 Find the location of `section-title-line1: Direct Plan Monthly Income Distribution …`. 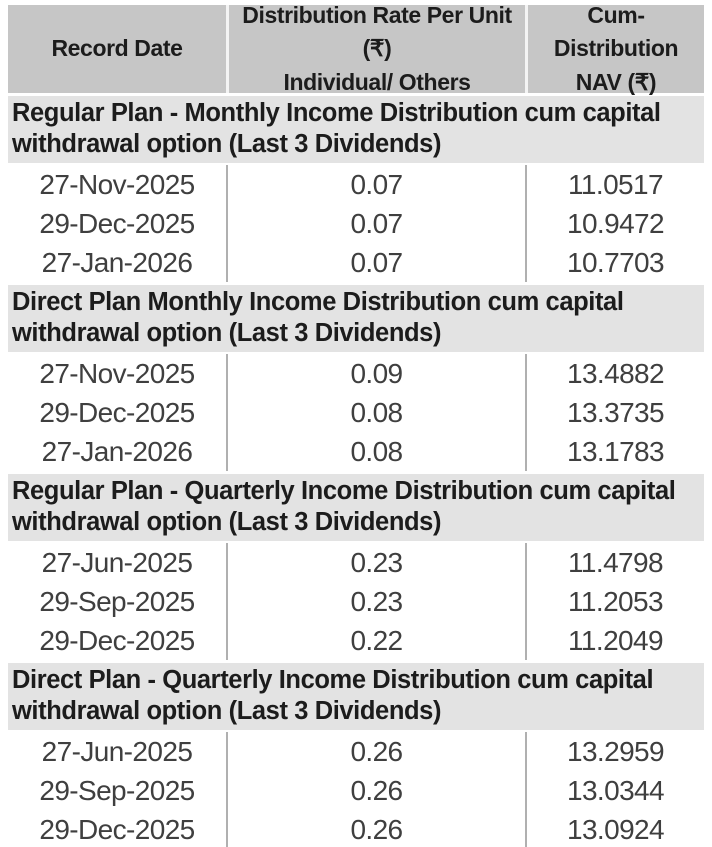

section-title-line1: Direct Plan Monthly Income Distribution … is located at coordinates (318, 302).